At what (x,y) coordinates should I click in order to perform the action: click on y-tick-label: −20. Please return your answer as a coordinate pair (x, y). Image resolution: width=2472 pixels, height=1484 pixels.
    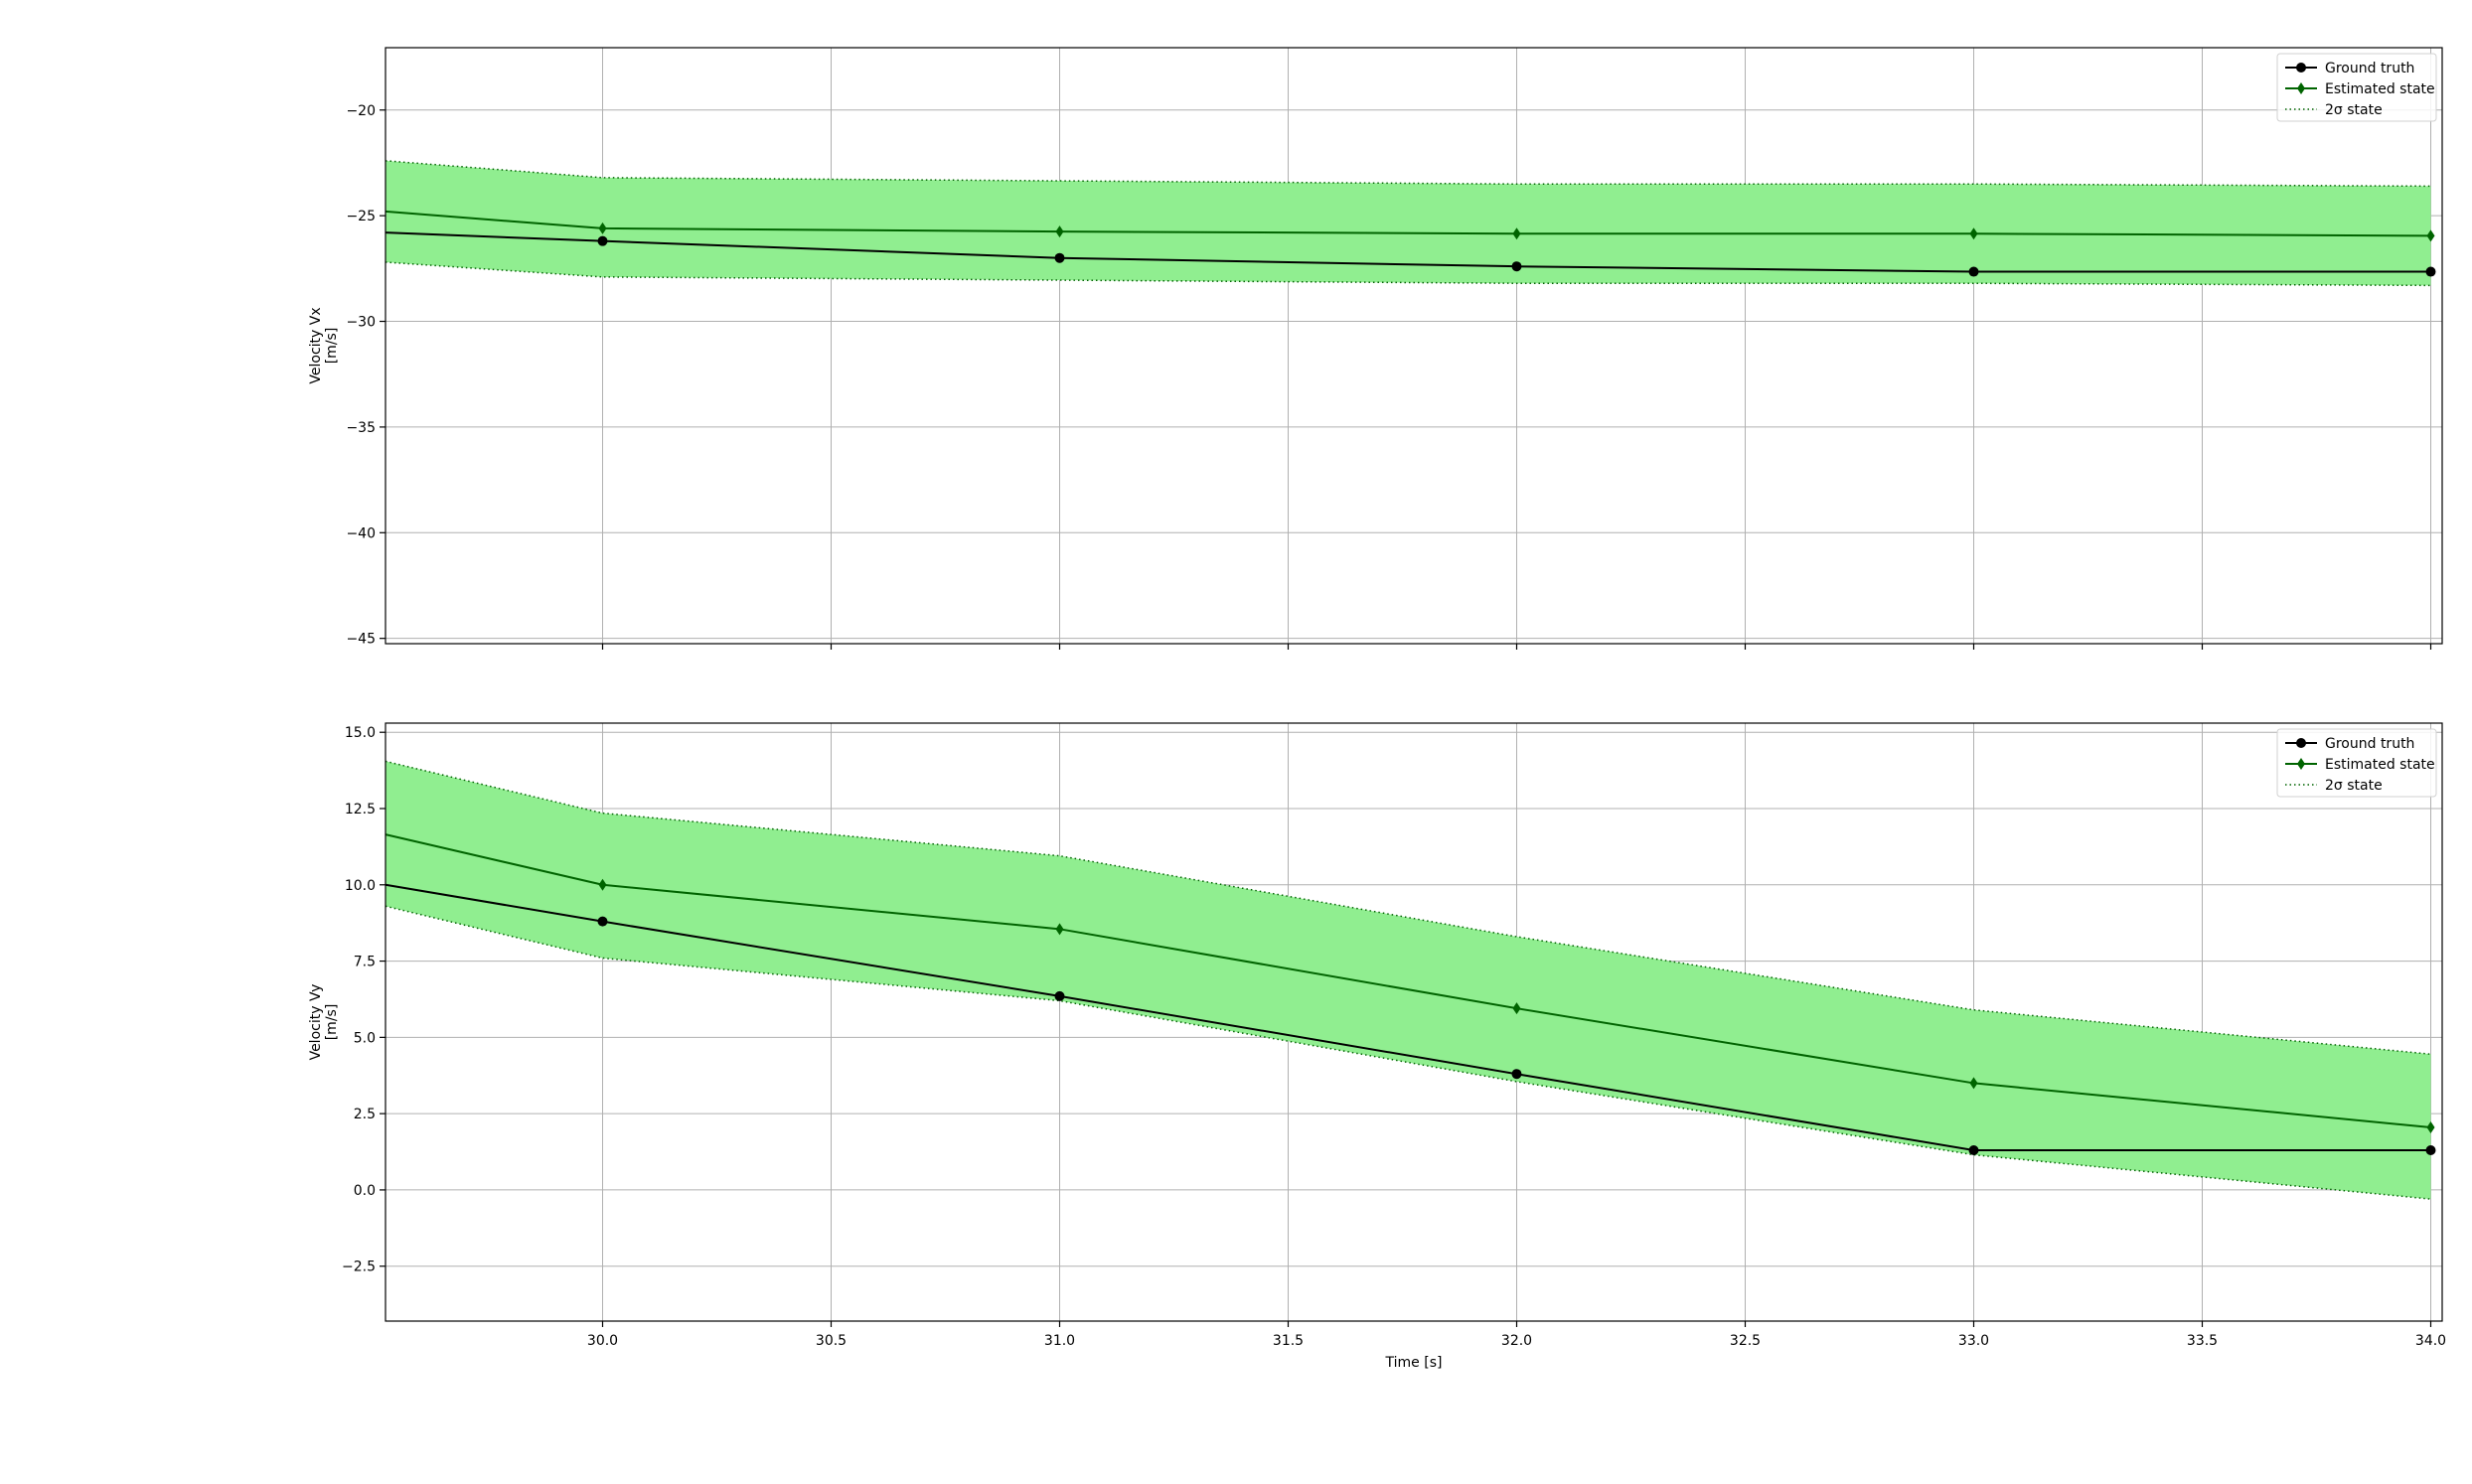
    Looking at the image, I should click on (361, 111).